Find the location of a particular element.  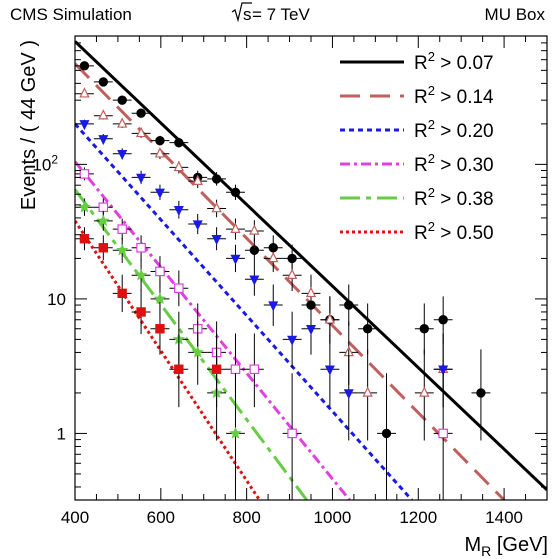

chart-header: CMS Simulation s = 7 TeV MU Box is located at coordinates (278, 13).